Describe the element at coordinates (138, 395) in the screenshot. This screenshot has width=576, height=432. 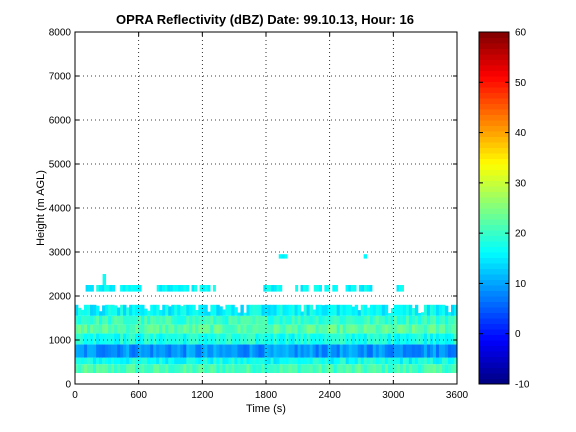
I see `x-tick-label: 600` at that location.